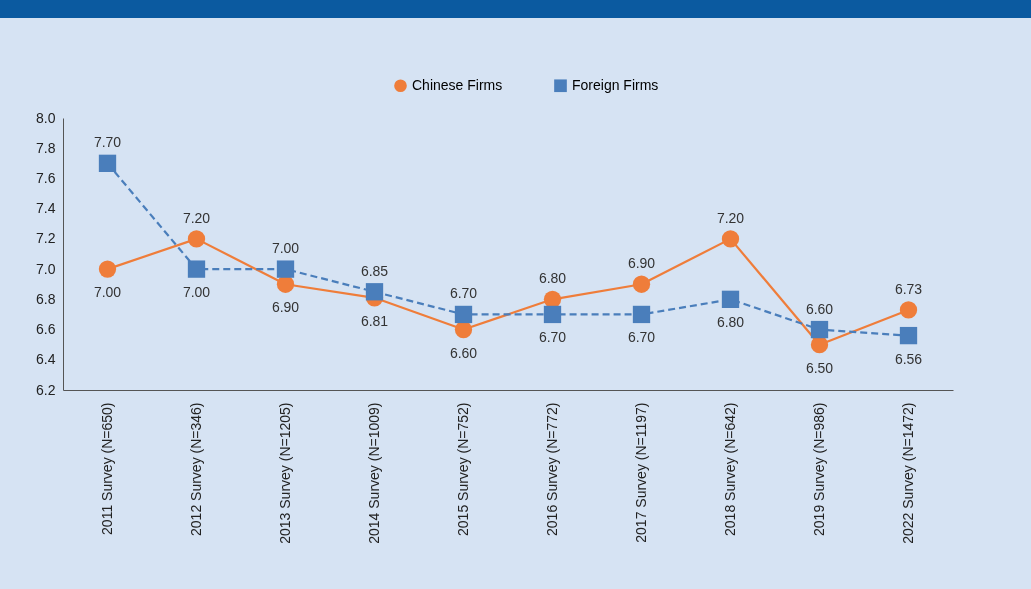  What do you see at coordinates (615, 84) in the screenshot?
I see `legend-label: Foreign Firms` at bounding box center [615, 84].